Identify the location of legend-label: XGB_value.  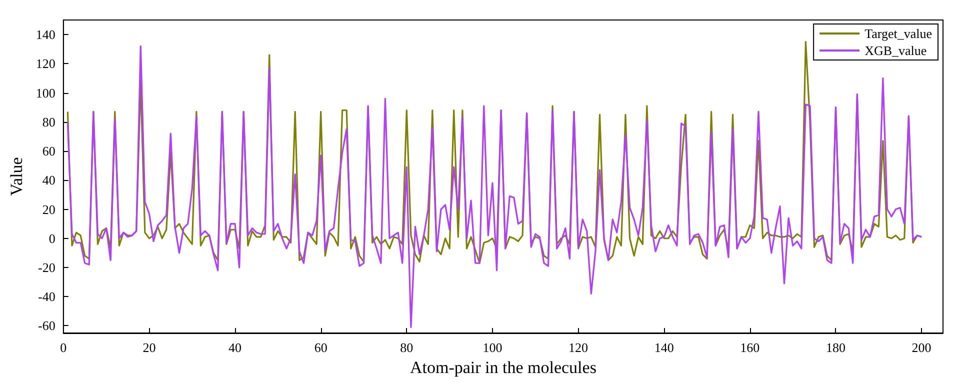
(895, 50).